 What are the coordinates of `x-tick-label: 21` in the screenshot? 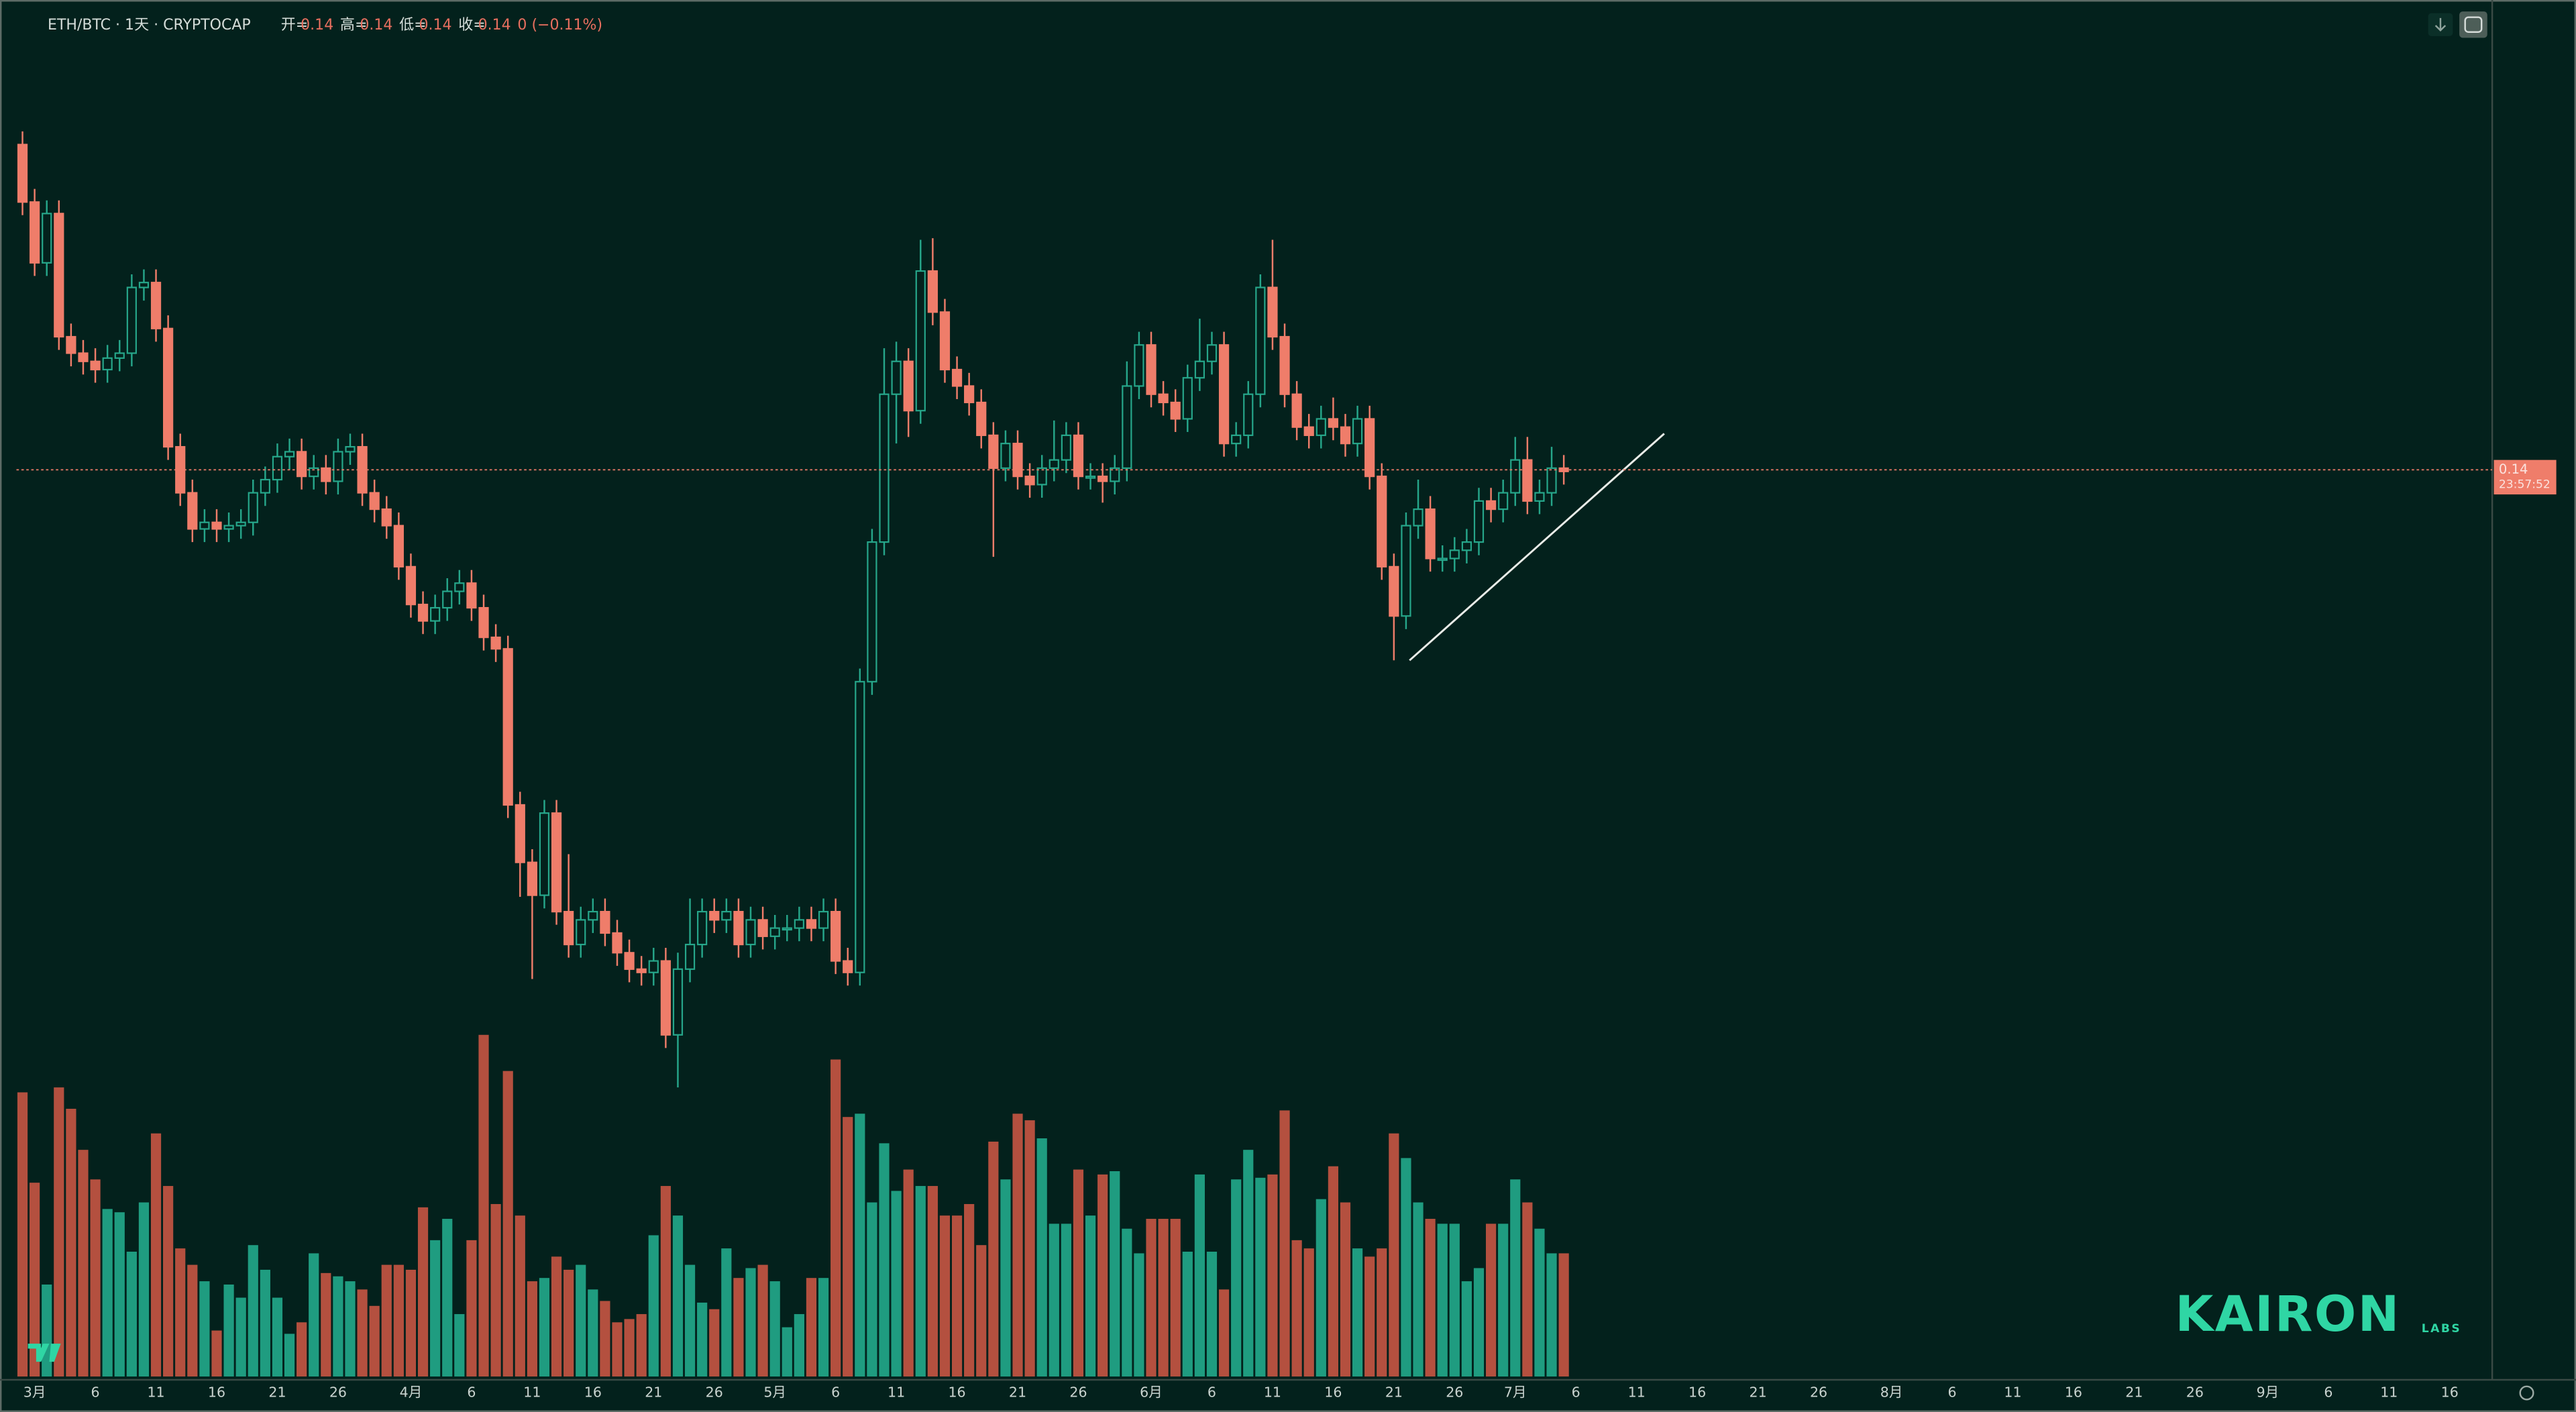 It's located at (277, 1392).